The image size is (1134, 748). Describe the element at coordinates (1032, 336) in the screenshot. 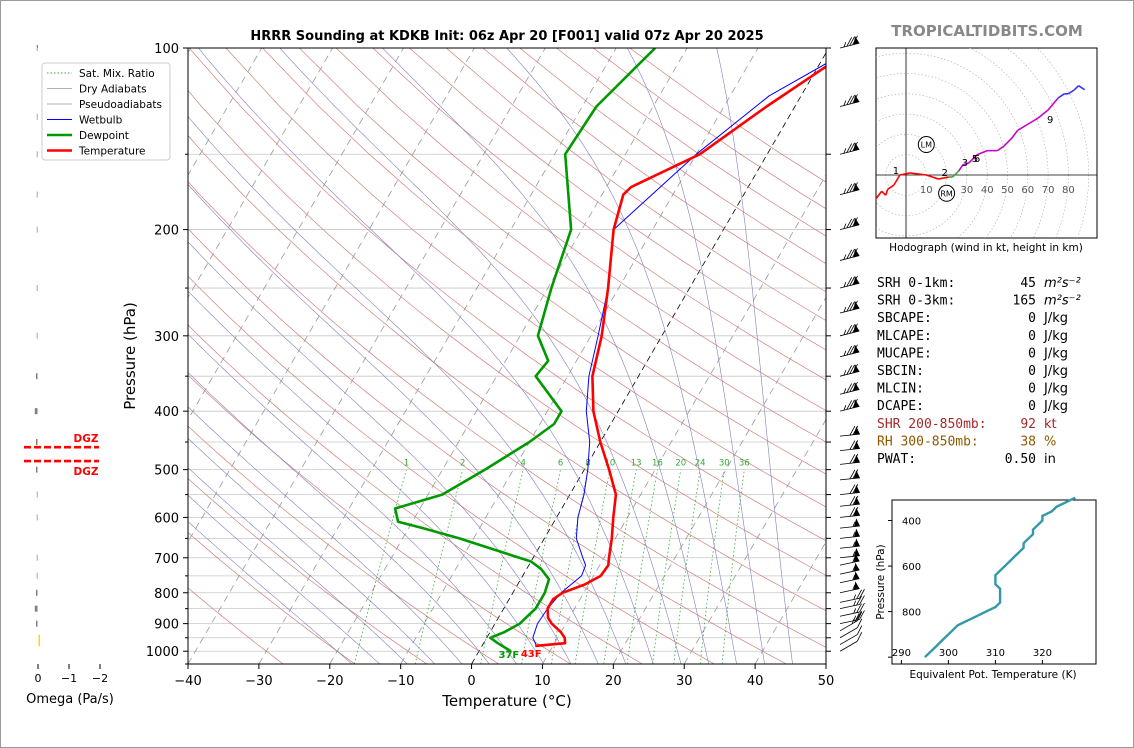

I see `param-value: 0` at that location.